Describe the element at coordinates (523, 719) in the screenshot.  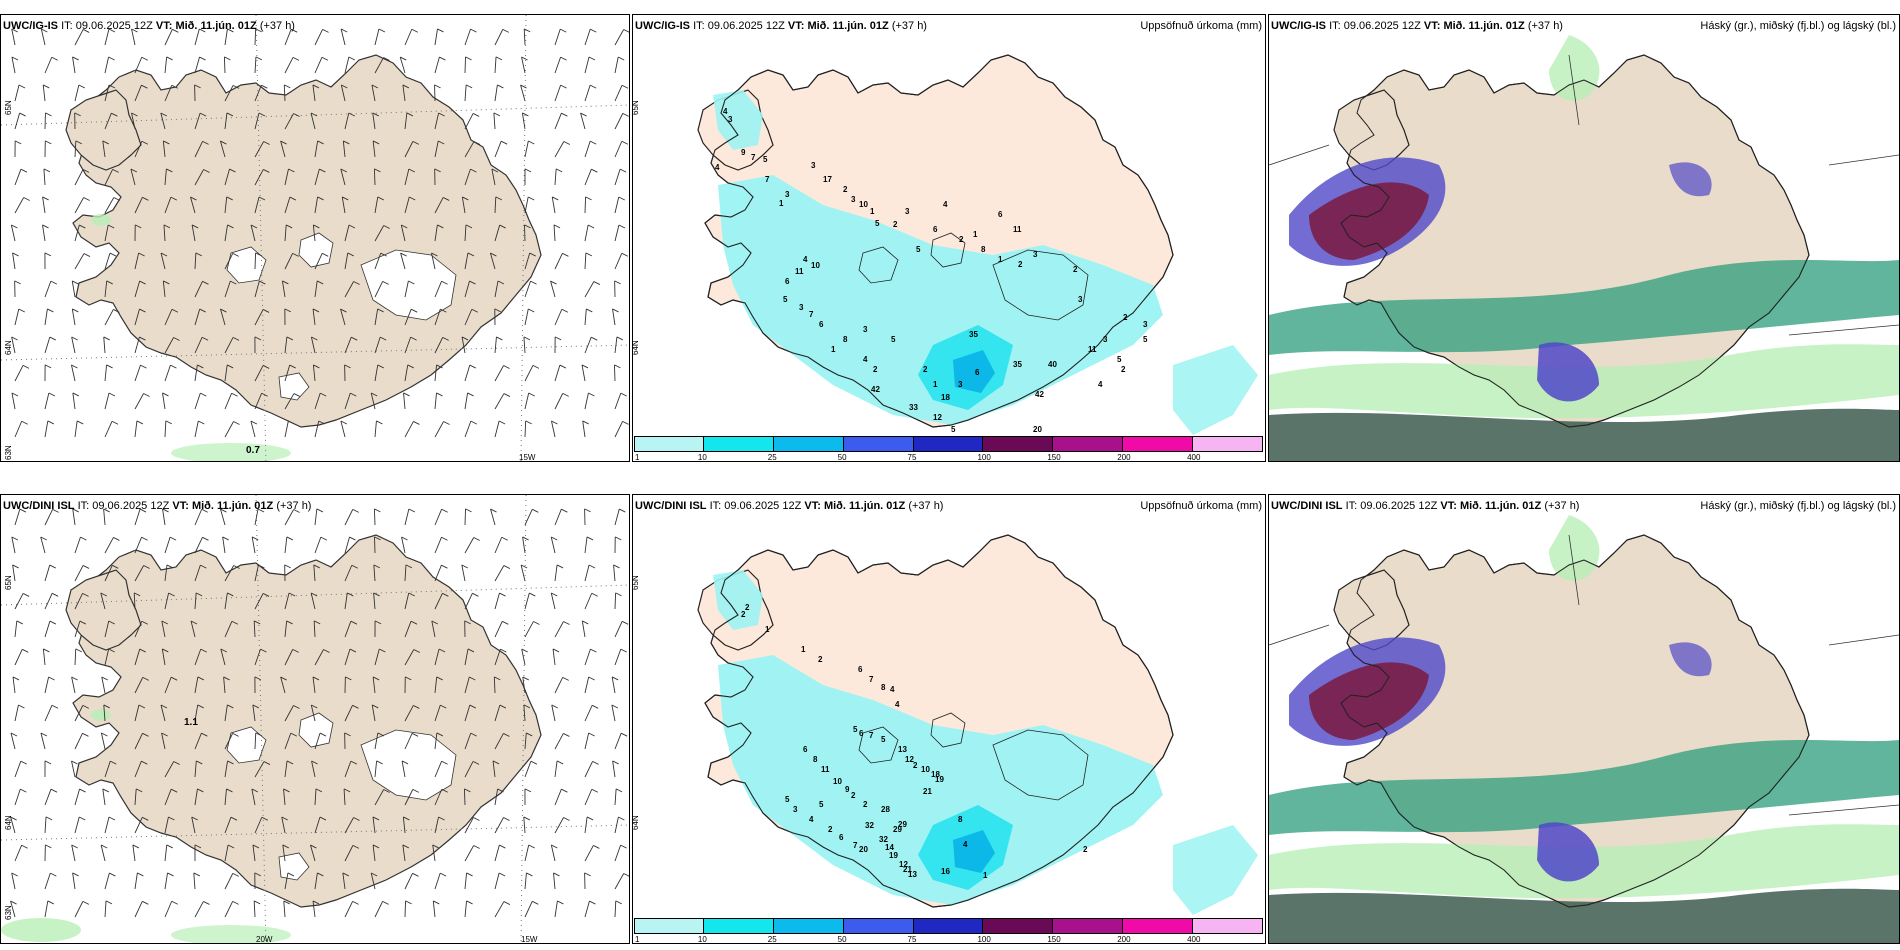
I see `longitude-line` at that location.